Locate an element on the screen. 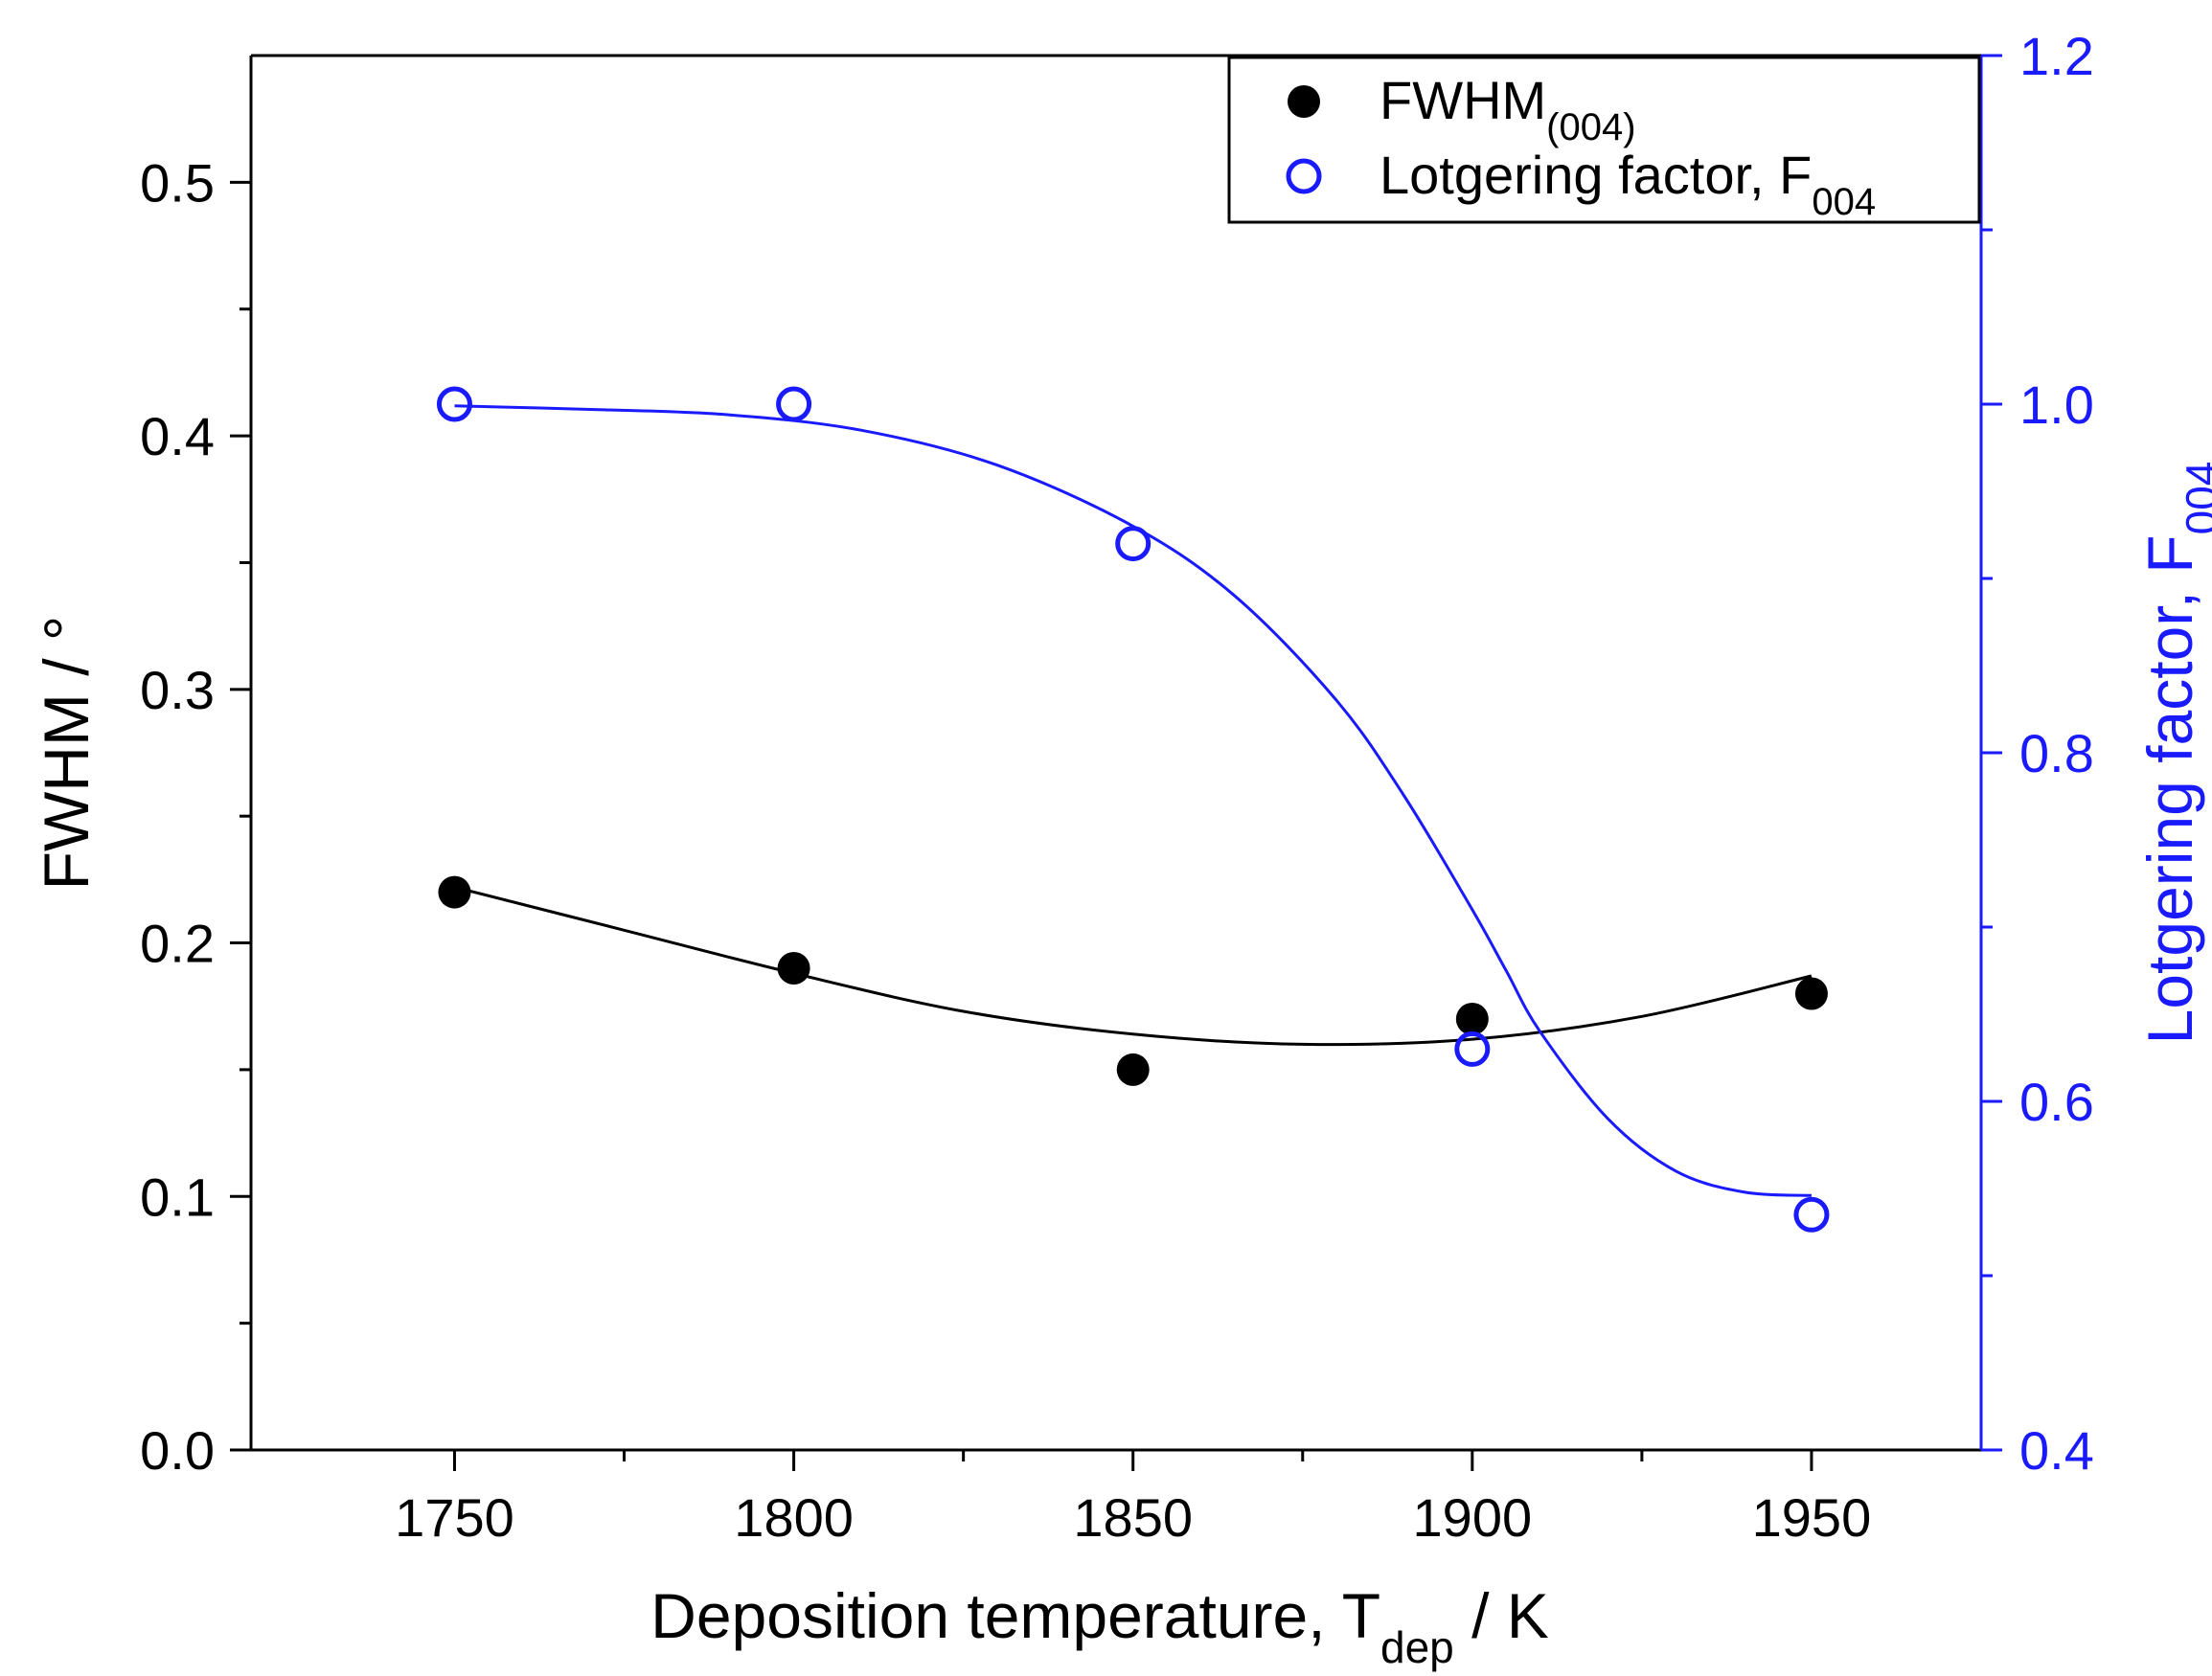 This screenshot has height=1676, width=2212. legend-label-lotgering: Lotgering factor, F004 is located at coordinates (1628, 184).